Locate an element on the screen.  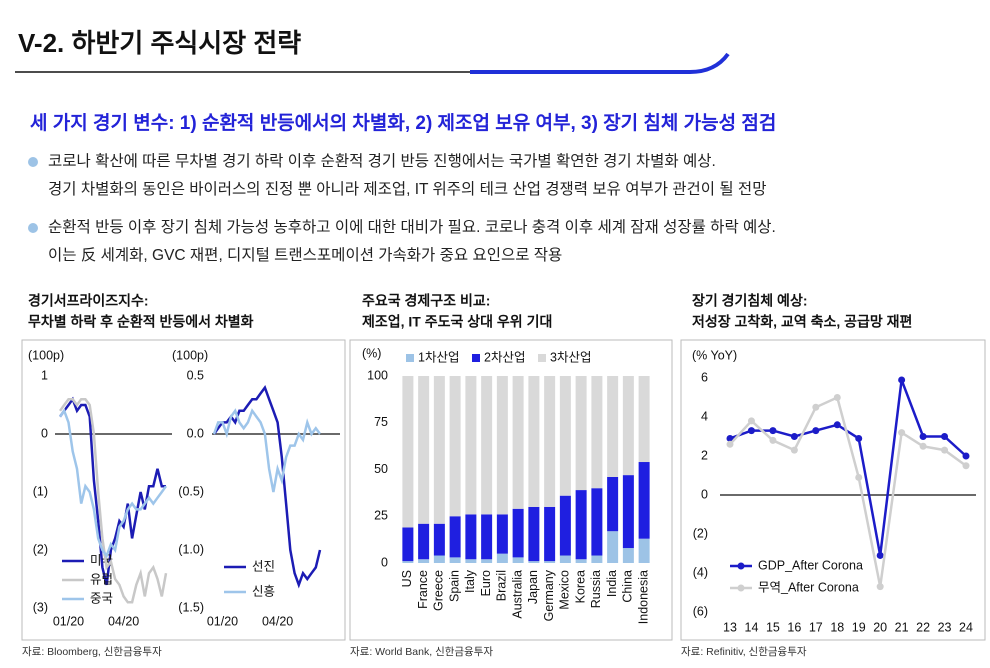
y-tick-label: (3) is located at coordinates (40, 607).